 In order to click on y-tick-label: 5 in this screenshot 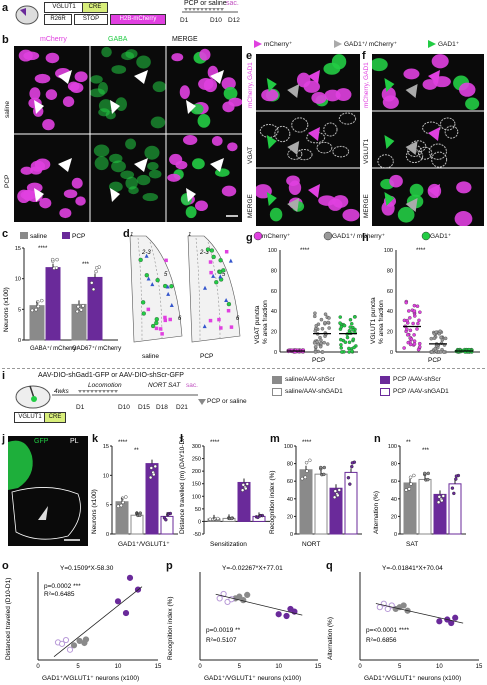, I will do `click(19, 310)`.